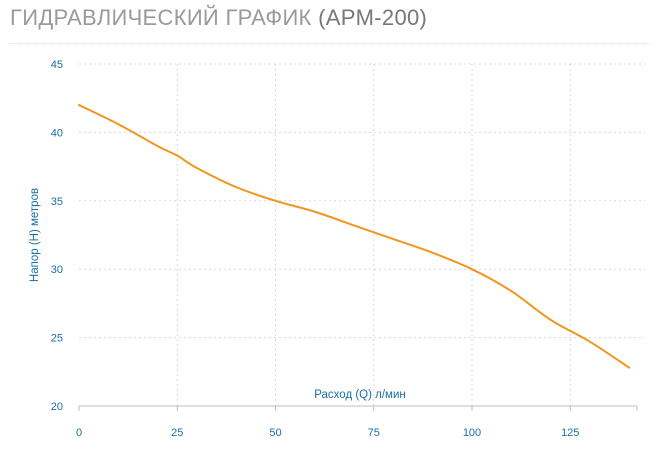 The image size is (660, 462). I want to click on page-title: ГИДРАВЛИЧЕСКИЙ ГРАФИК (APM-200), so click(218, 18).